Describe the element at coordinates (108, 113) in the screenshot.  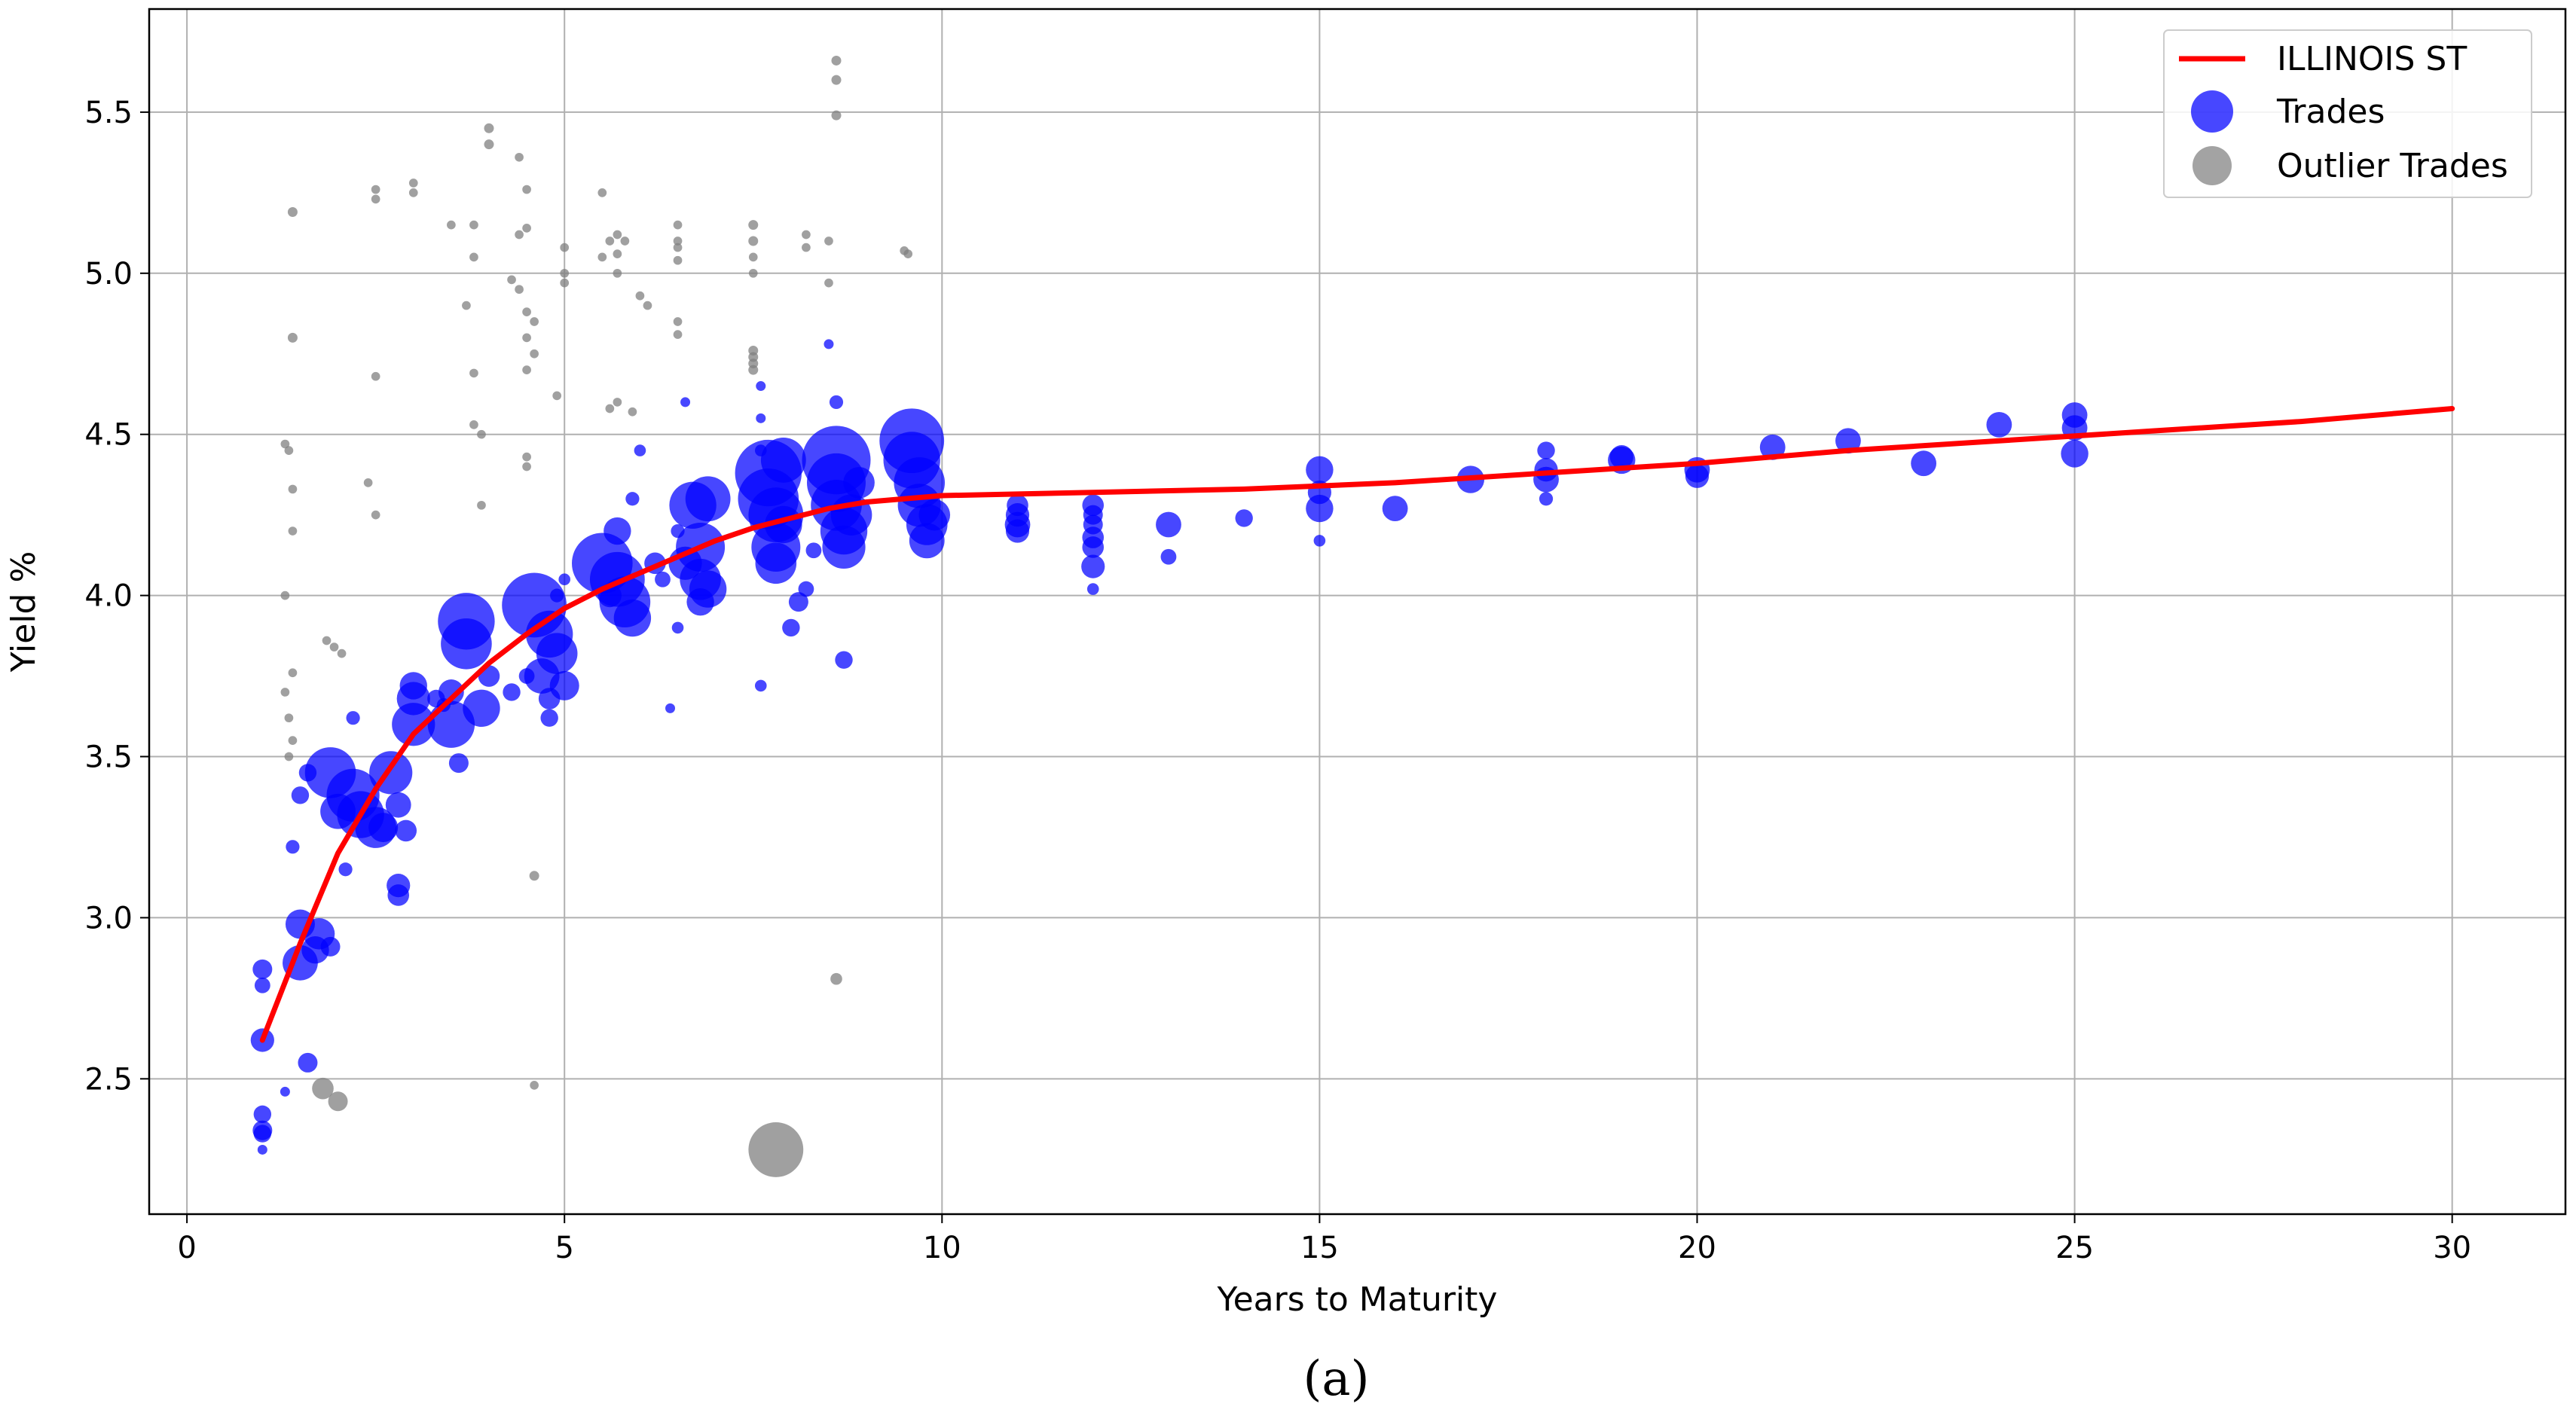
I see `y-tick-label: 5.5` at that location.